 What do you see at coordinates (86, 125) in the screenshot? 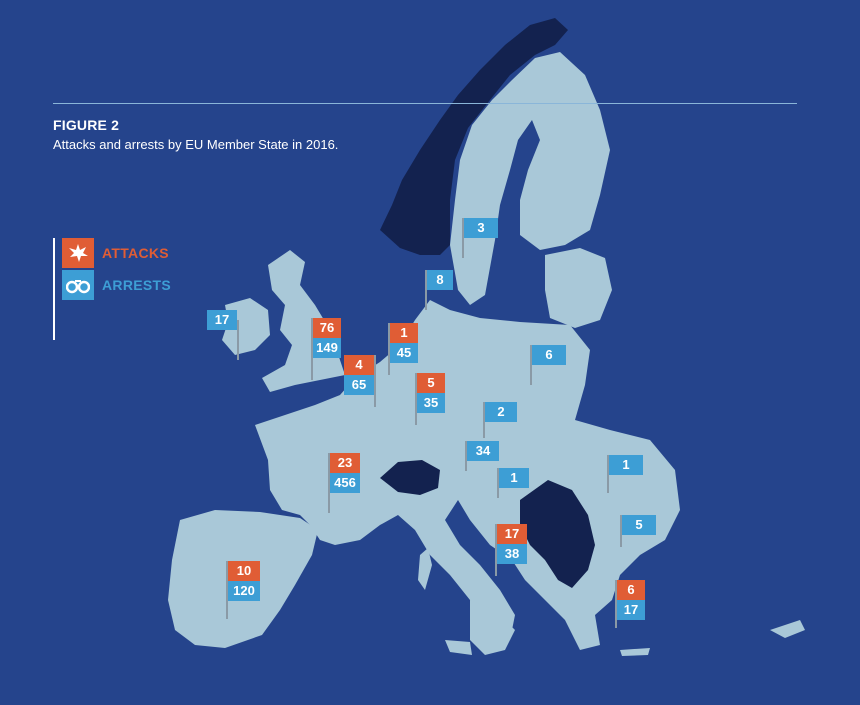
I see `figure-label: FIGURE 2` at bounding box center [86, 125].